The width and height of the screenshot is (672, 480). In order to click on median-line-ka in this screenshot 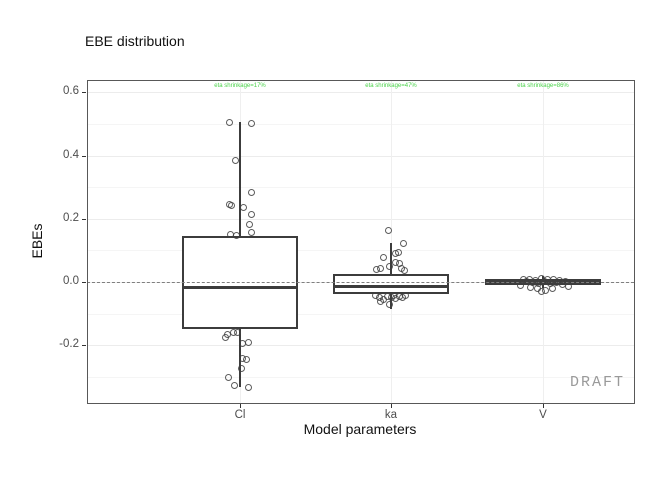, I will do `click(391, 287)`.